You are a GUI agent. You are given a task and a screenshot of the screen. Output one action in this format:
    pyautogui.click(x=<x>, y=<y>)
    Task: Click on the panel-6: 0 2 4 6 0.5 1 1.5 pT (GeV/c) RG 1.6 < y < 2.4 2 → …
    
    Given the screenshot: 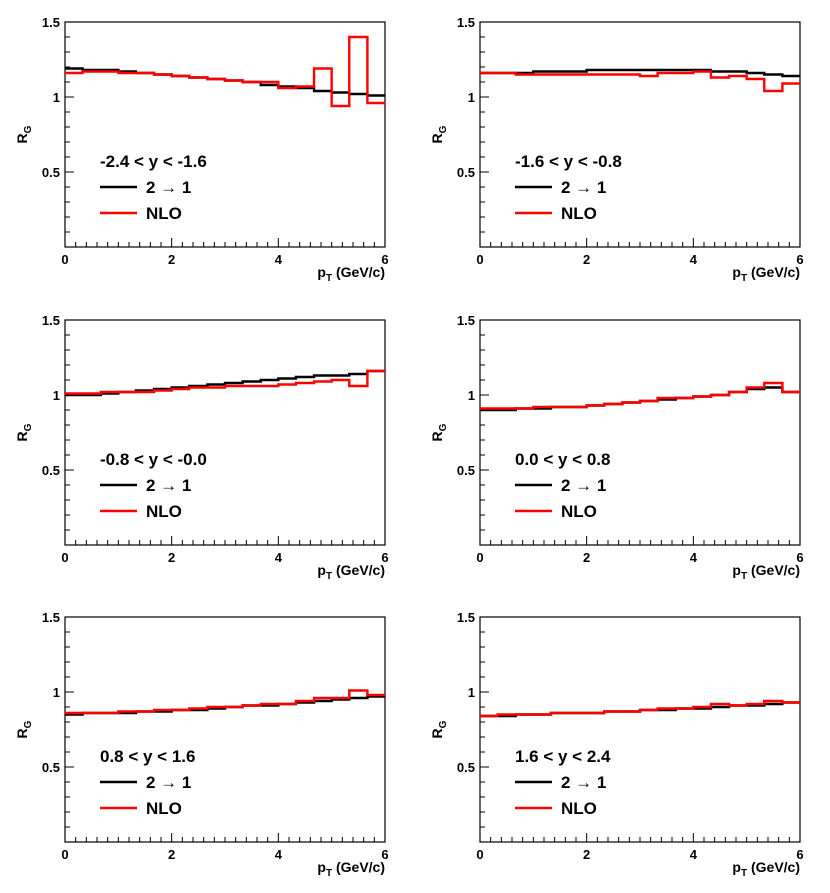 What is the action you would take?
    pyautogui.click(x=616, y=744)
    